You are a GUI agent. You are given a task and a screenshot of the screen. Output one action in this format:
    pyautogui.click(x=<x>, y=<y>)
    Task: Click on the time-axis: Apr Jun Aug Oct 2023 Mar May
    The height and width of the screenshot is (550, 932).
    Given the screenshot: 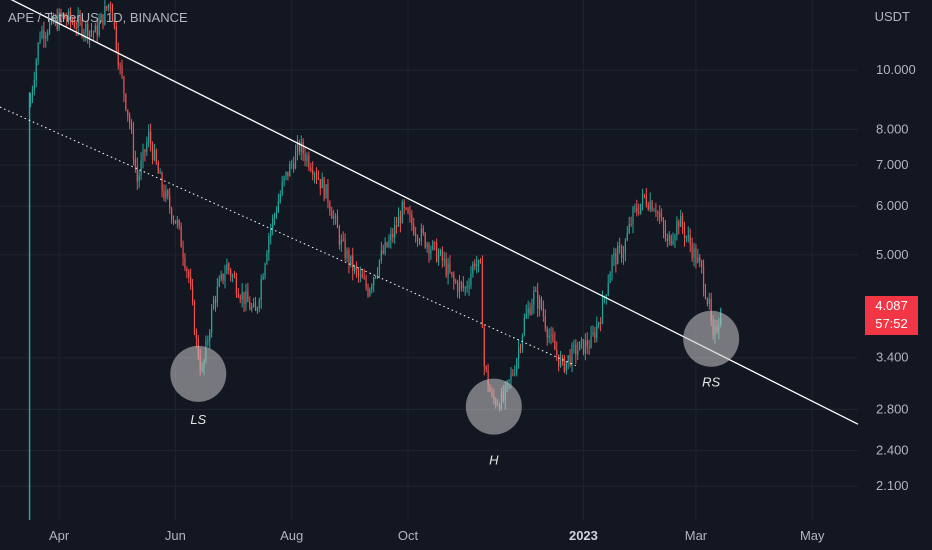 What is the action you would take?
    pyautogui.click(x=437, y=535)
    